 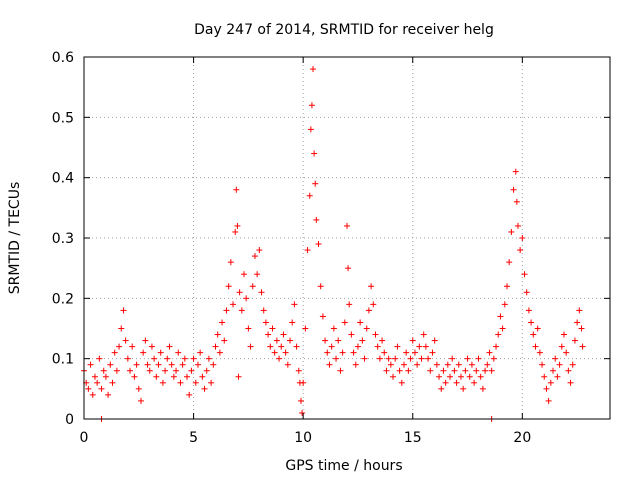 What do you see at coordinates (63, 299) in the screenshot?
I see `y-tick-label: 0.2` at bounding box center [63, 299].